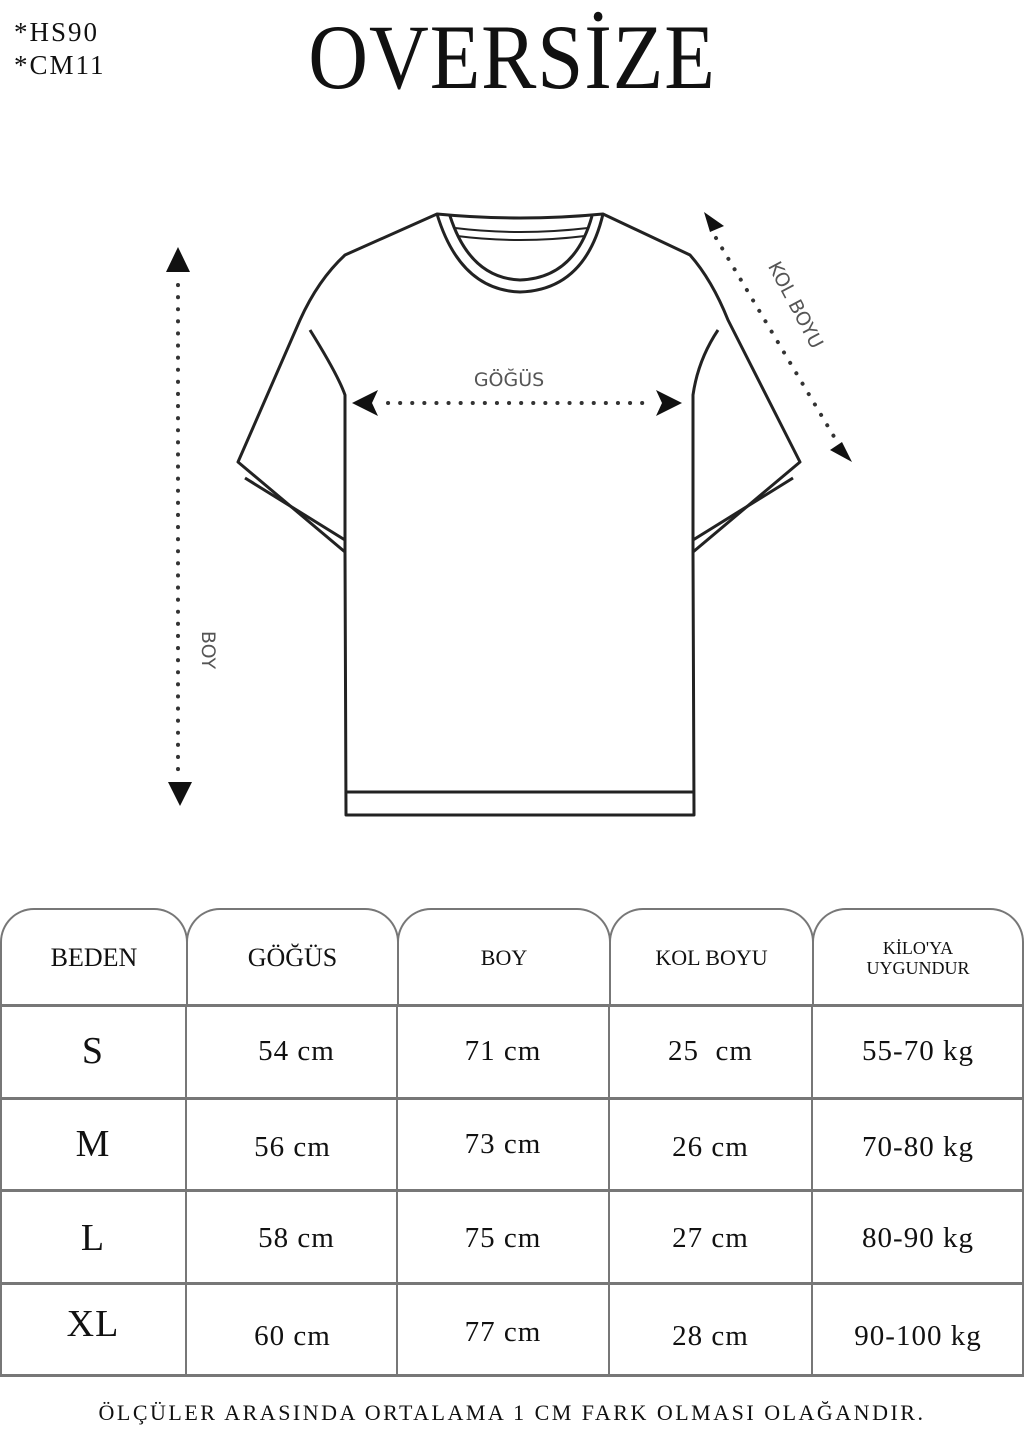  What do you see at coordinates (296, 1050) in the screenshot?
I see `chest-cell: 54 cm` at bounding box center [296, 1050].